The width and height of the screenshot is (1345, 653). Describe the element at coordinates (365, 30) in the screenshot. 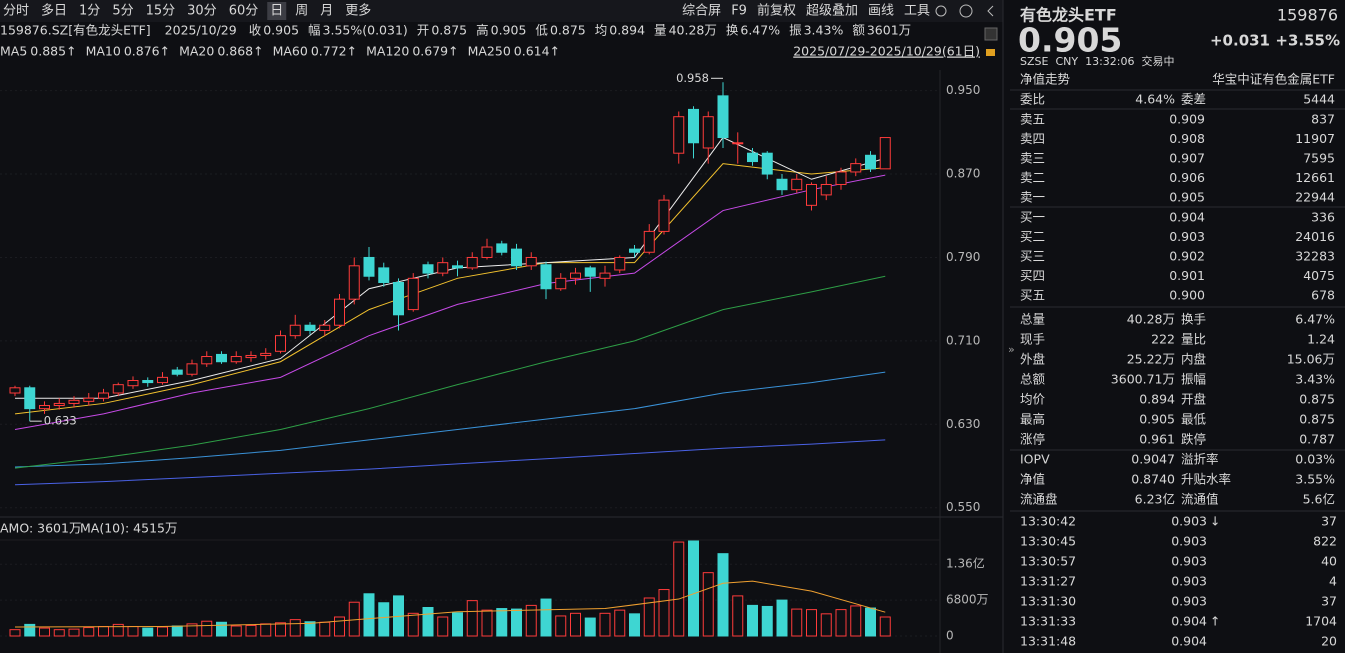

I see `info-value: 3.55%(0.031)` at that location.